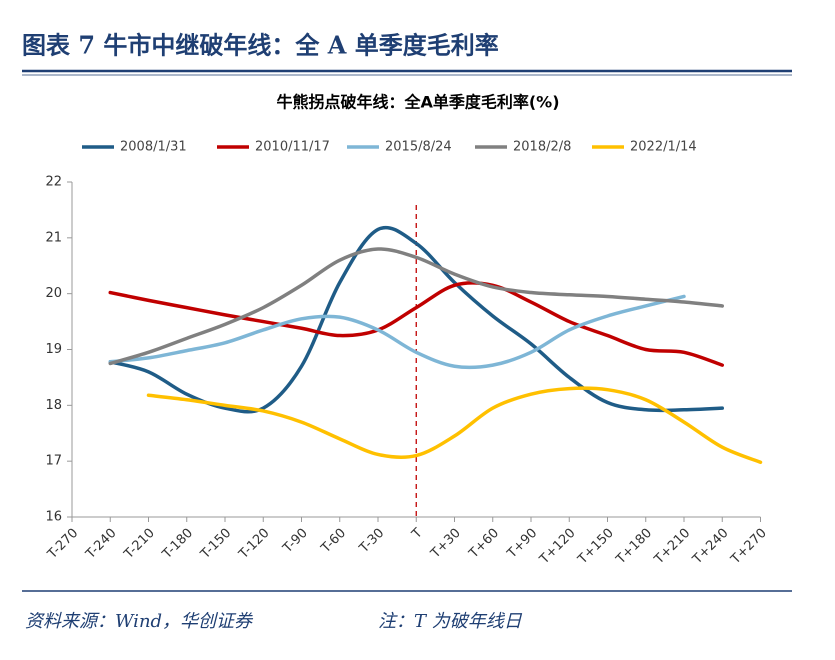 The image size is (835, 660). I want to click on x-tick-label: T+210, so click(672, 547).